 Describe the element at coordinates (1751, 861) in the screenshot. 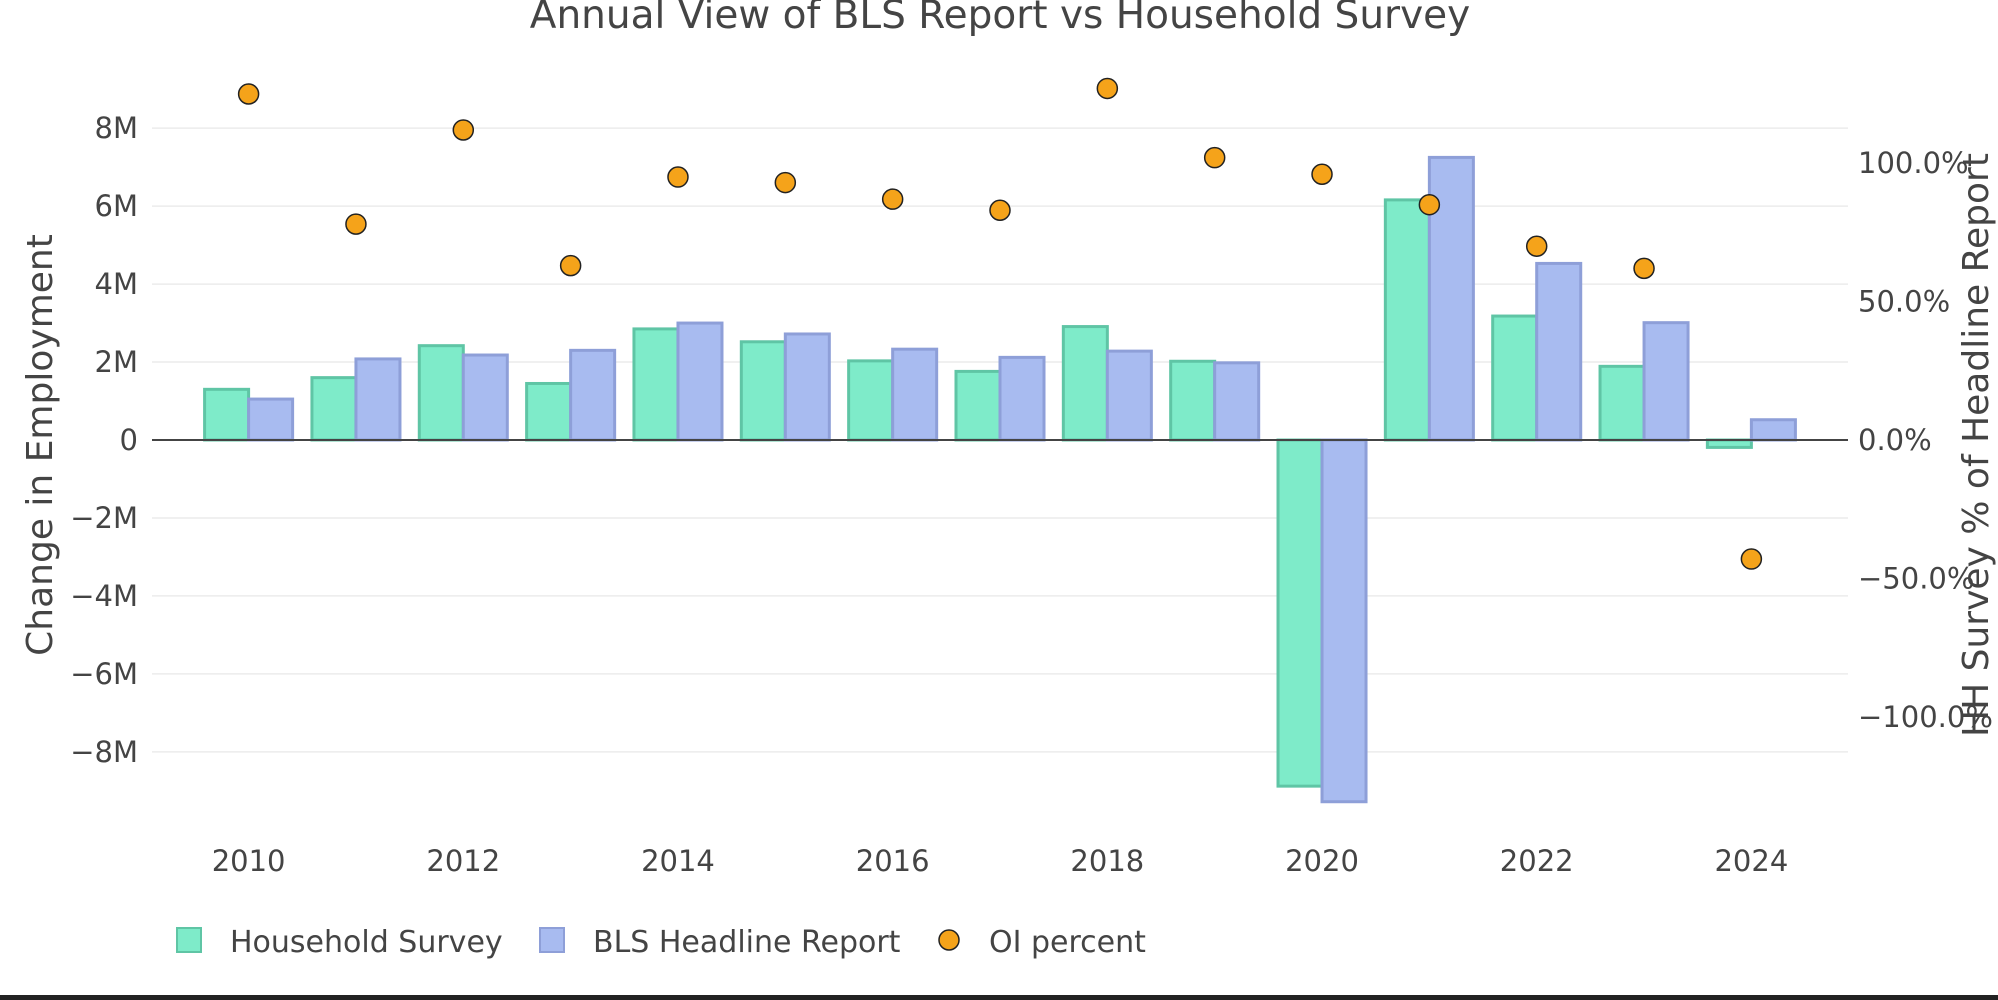

I see `x-tick-label: 2024` at that location.